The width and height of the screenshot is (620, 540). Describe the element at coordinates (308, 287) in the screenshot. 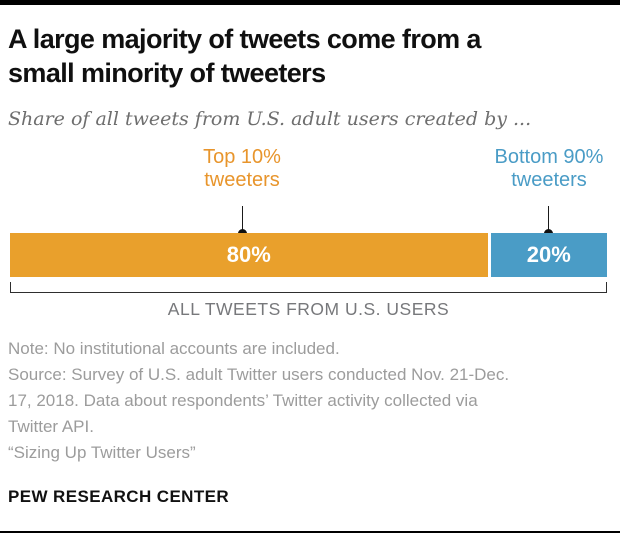

I see `bar-span-bracket` at that location.